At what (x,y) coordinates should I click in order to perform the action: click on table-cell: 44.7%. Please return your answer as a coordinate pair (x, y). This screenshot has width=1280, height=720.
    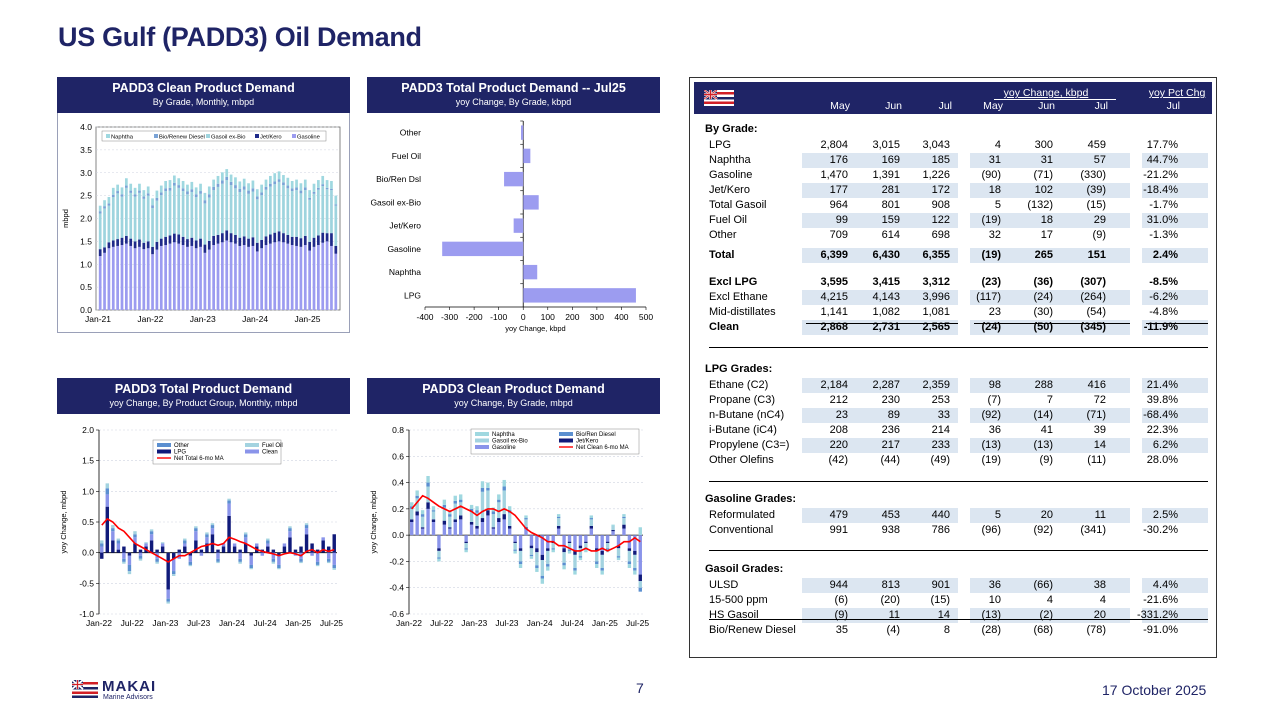
    Looking at the image, I should click on (1162, 160).